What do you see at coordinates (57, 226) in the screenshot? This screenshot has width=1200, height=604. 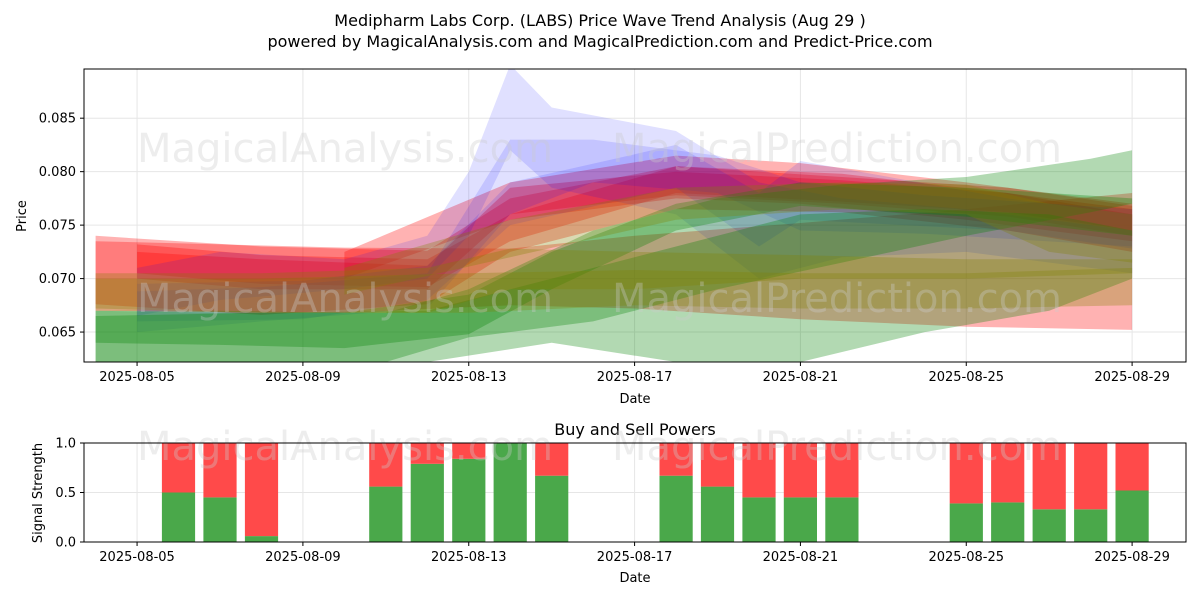 I see `price-y-tick-label-0-075: 0.075` at bounding box center [57, 226].